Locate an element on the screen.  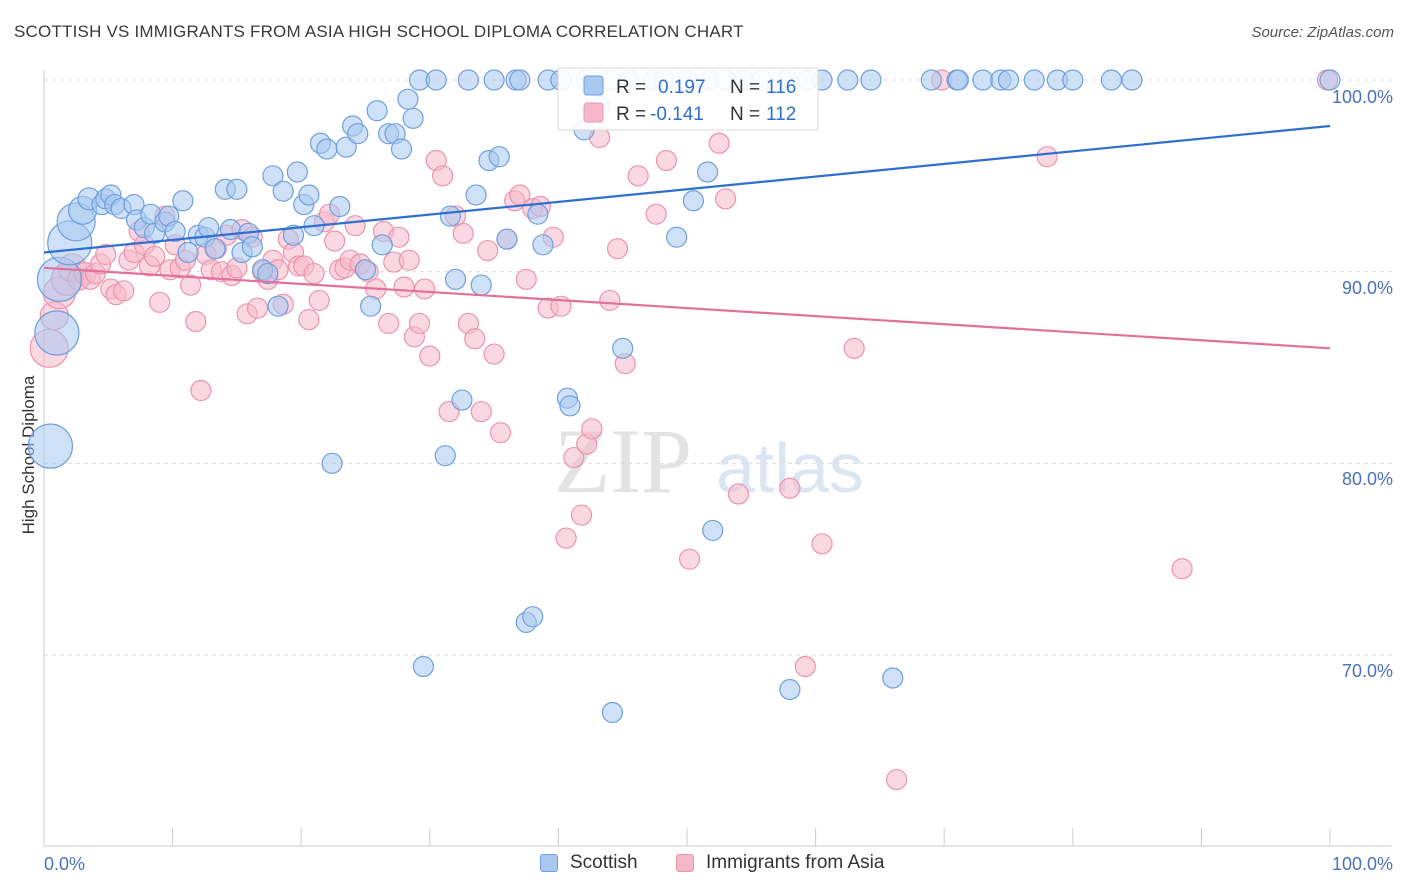
legend-n-label-2: N = is located at coordinates (747, 114).